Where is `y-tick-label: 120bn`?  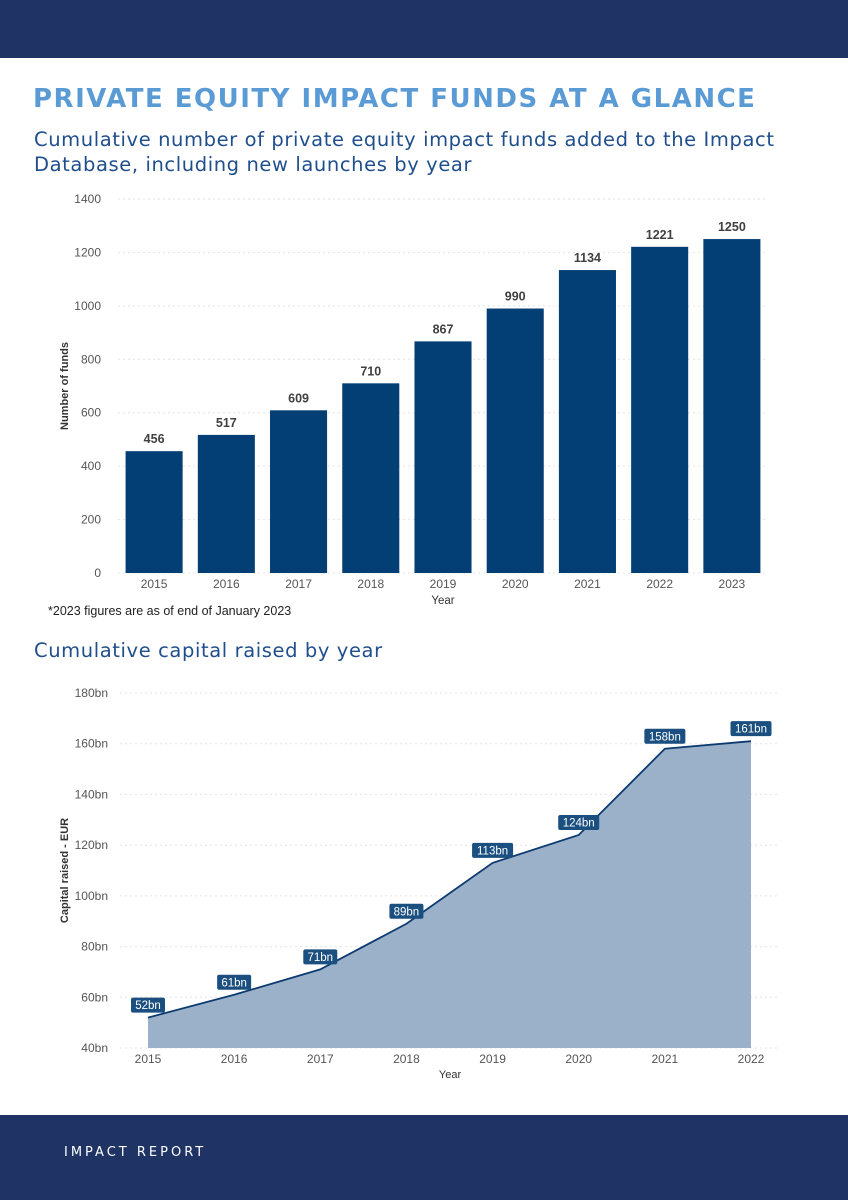
y-tick-label: 120bn is located at coordinates (91, 845).